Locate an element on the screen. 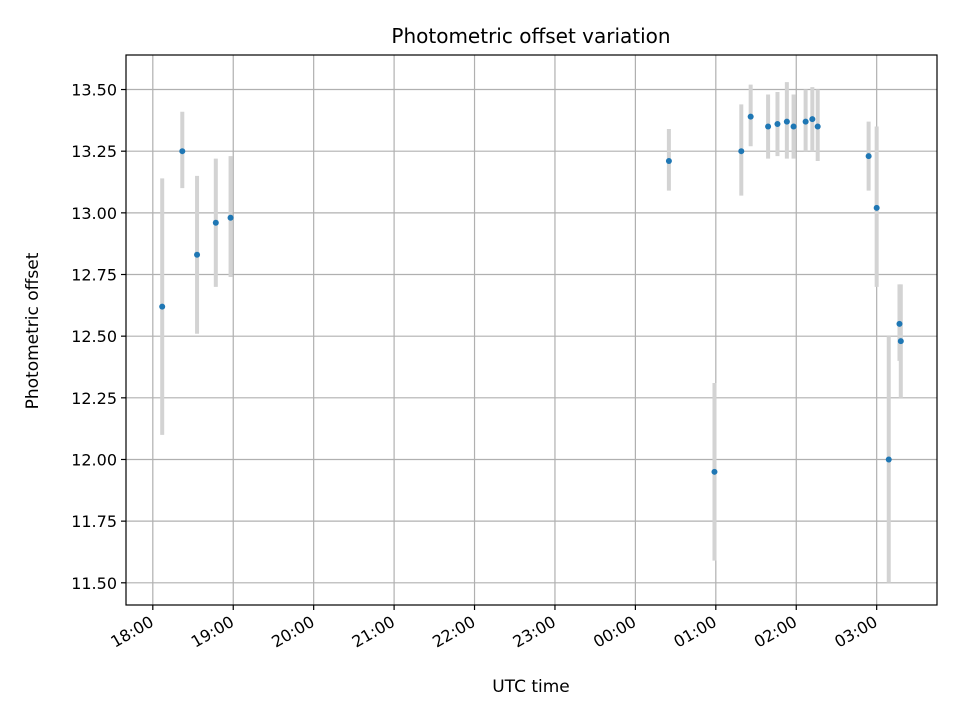 This screenshot has height=720, width=960. y-tick-label: 12.50 is located at coordinates (94, 336).